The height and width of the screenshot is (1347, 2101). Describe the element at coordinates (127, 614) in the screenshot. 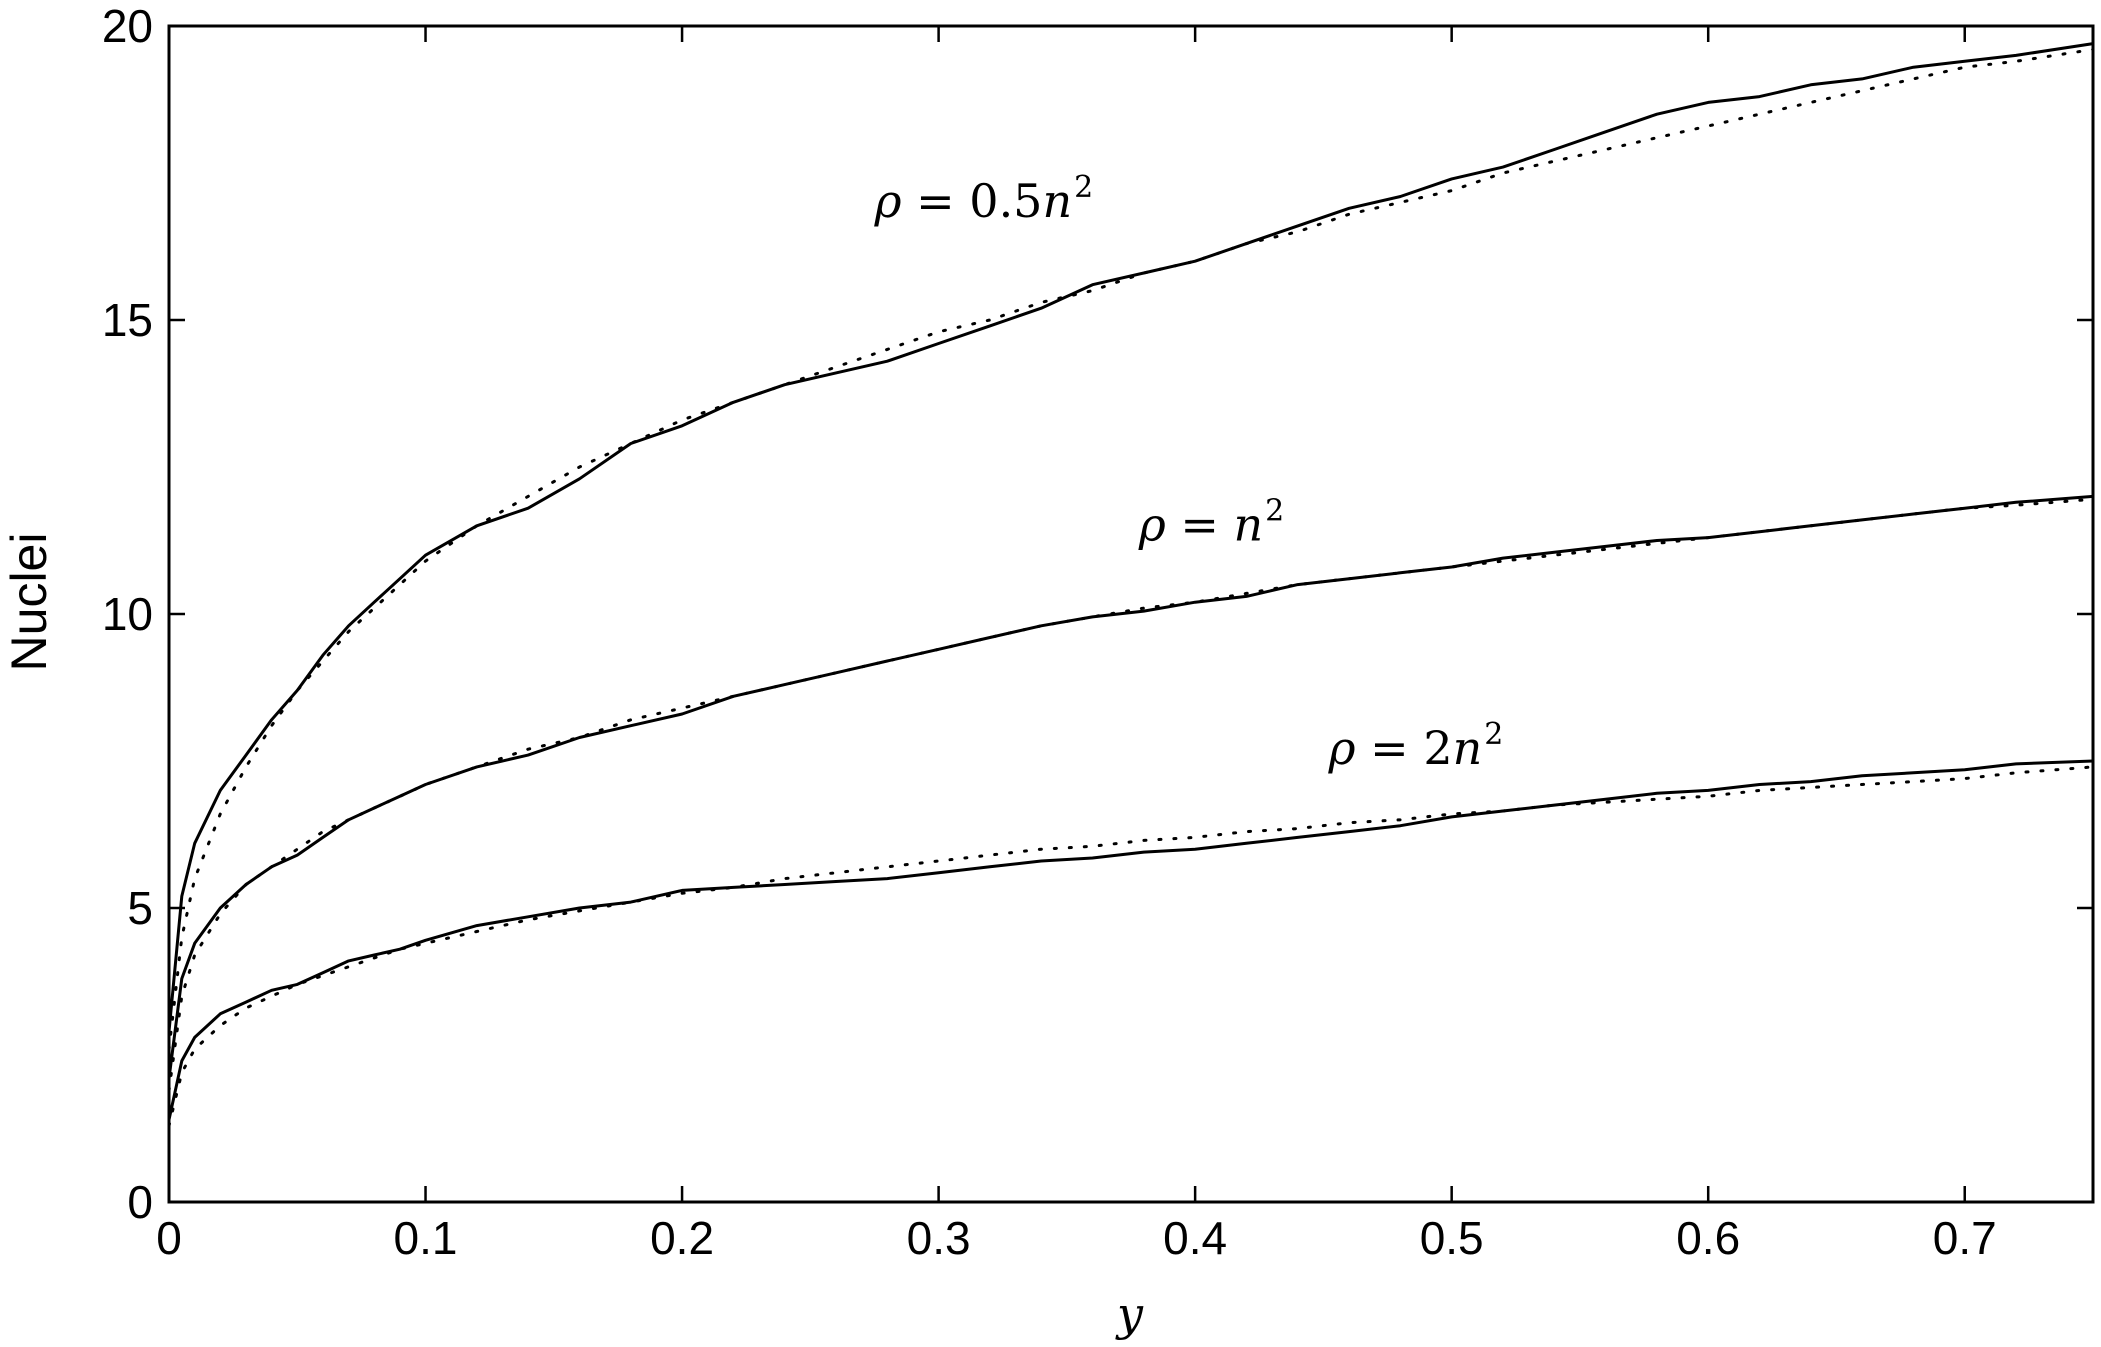

I see `y-tick-label: 10` at that location.